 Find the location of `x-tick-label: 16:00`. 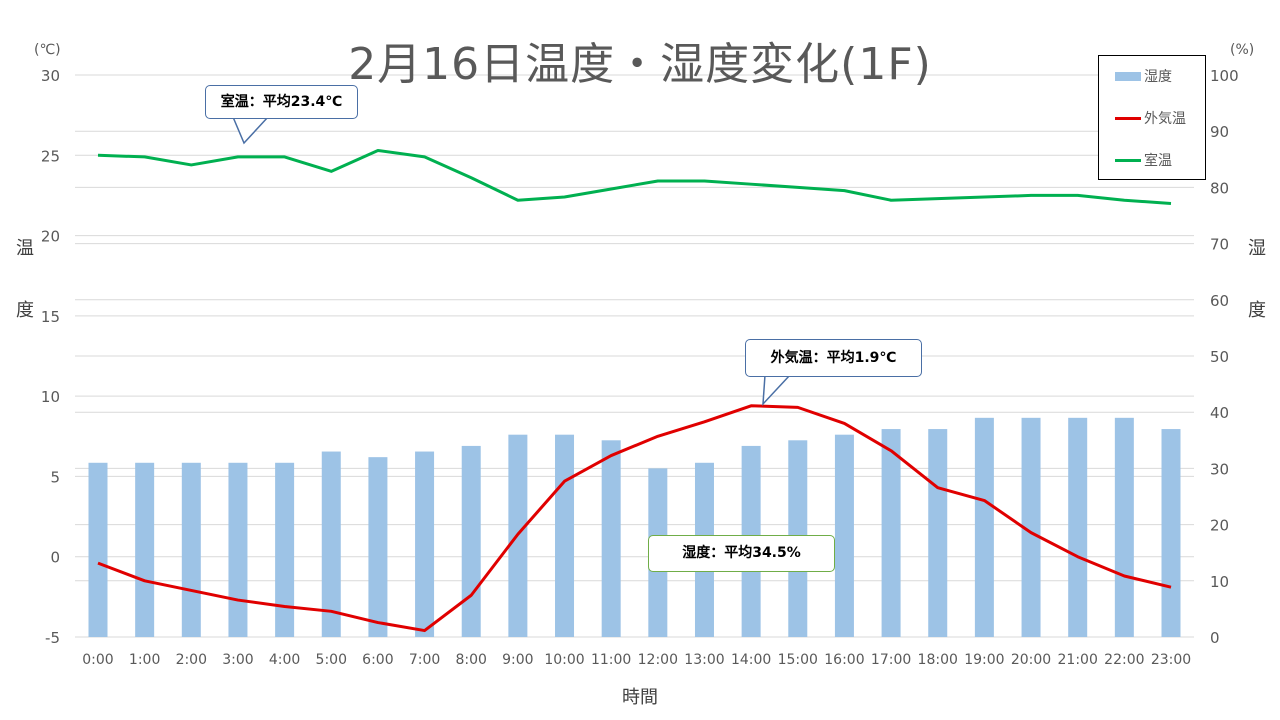

x-tick-label: 16:00 is located at coordinates (844, 660).